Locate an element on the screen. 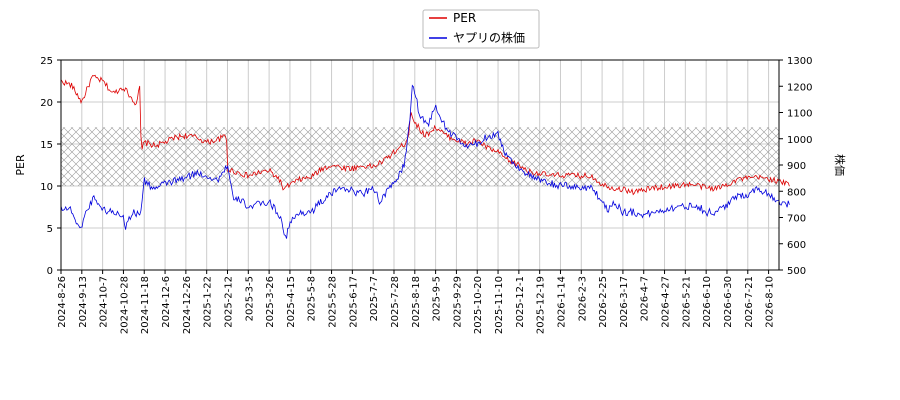 The width and height of the screenshot is (900, 400). x-tick-label: 2025-6-17 is located at coordinates (353, 302).